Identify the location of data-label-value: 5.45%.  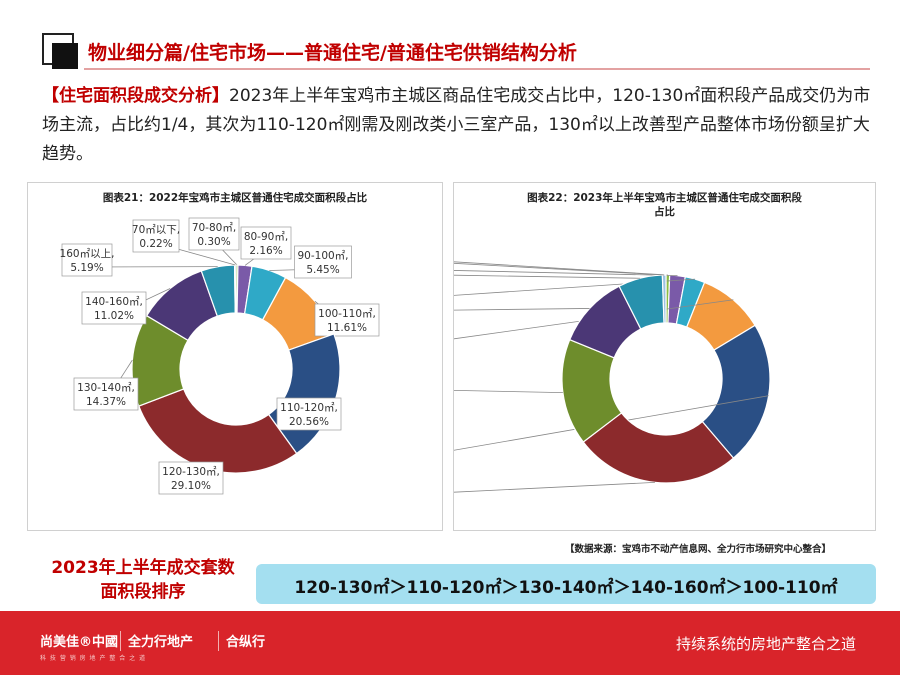
(322, 270).